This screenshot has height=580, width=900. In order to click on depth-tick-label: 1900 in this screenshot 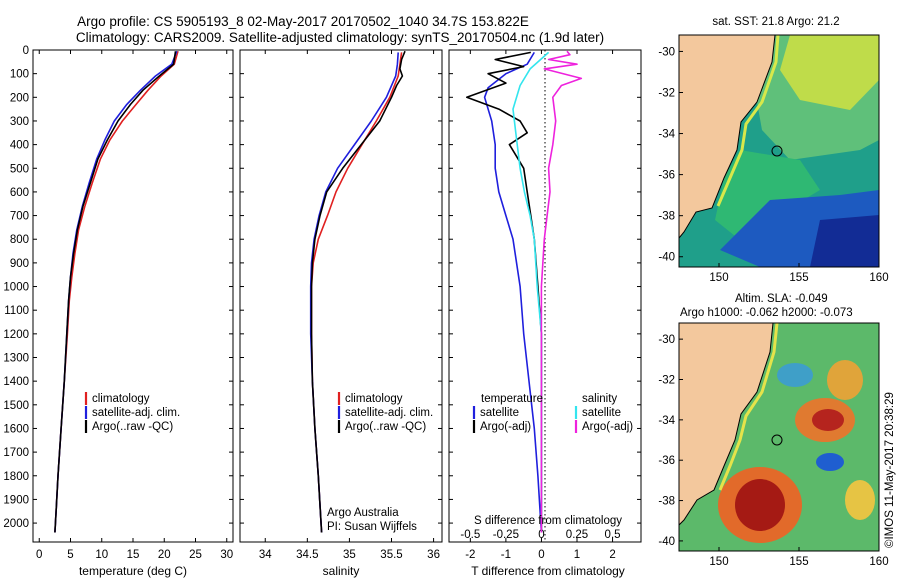, I will do `click(16, 500)`.